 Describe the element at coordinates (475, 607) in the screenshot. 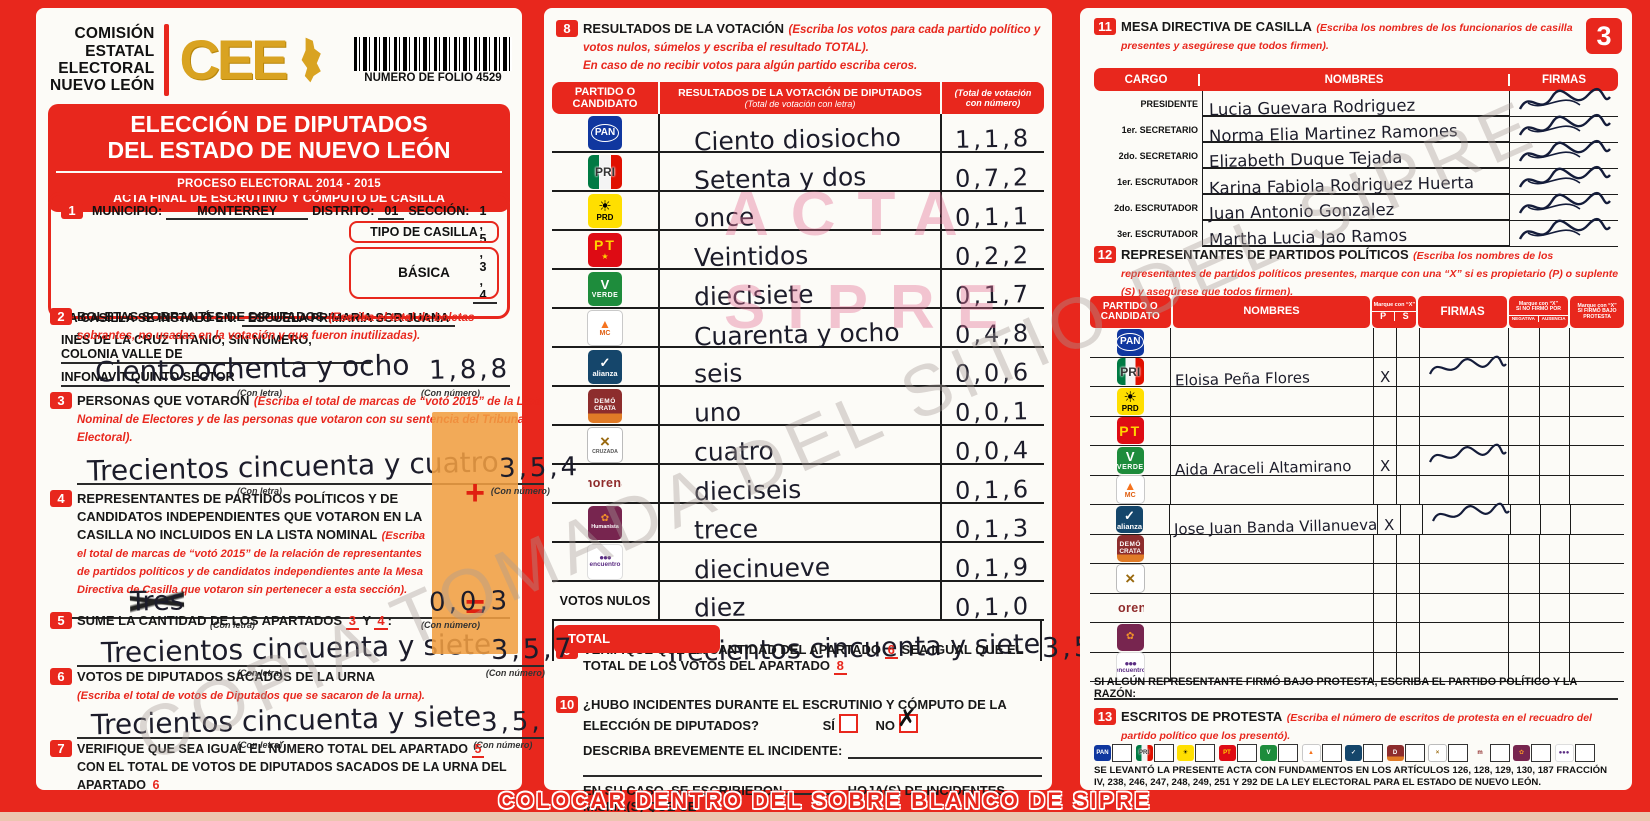

I see `equals-sign: =` at that location.